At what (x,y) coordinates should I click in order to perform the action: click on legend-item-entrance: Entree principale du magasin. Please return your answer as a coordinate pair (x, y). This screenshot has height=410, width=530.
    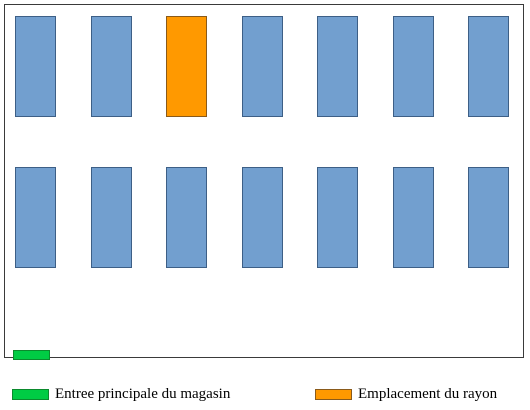
    Looking at the image, I should click on (121, 394).